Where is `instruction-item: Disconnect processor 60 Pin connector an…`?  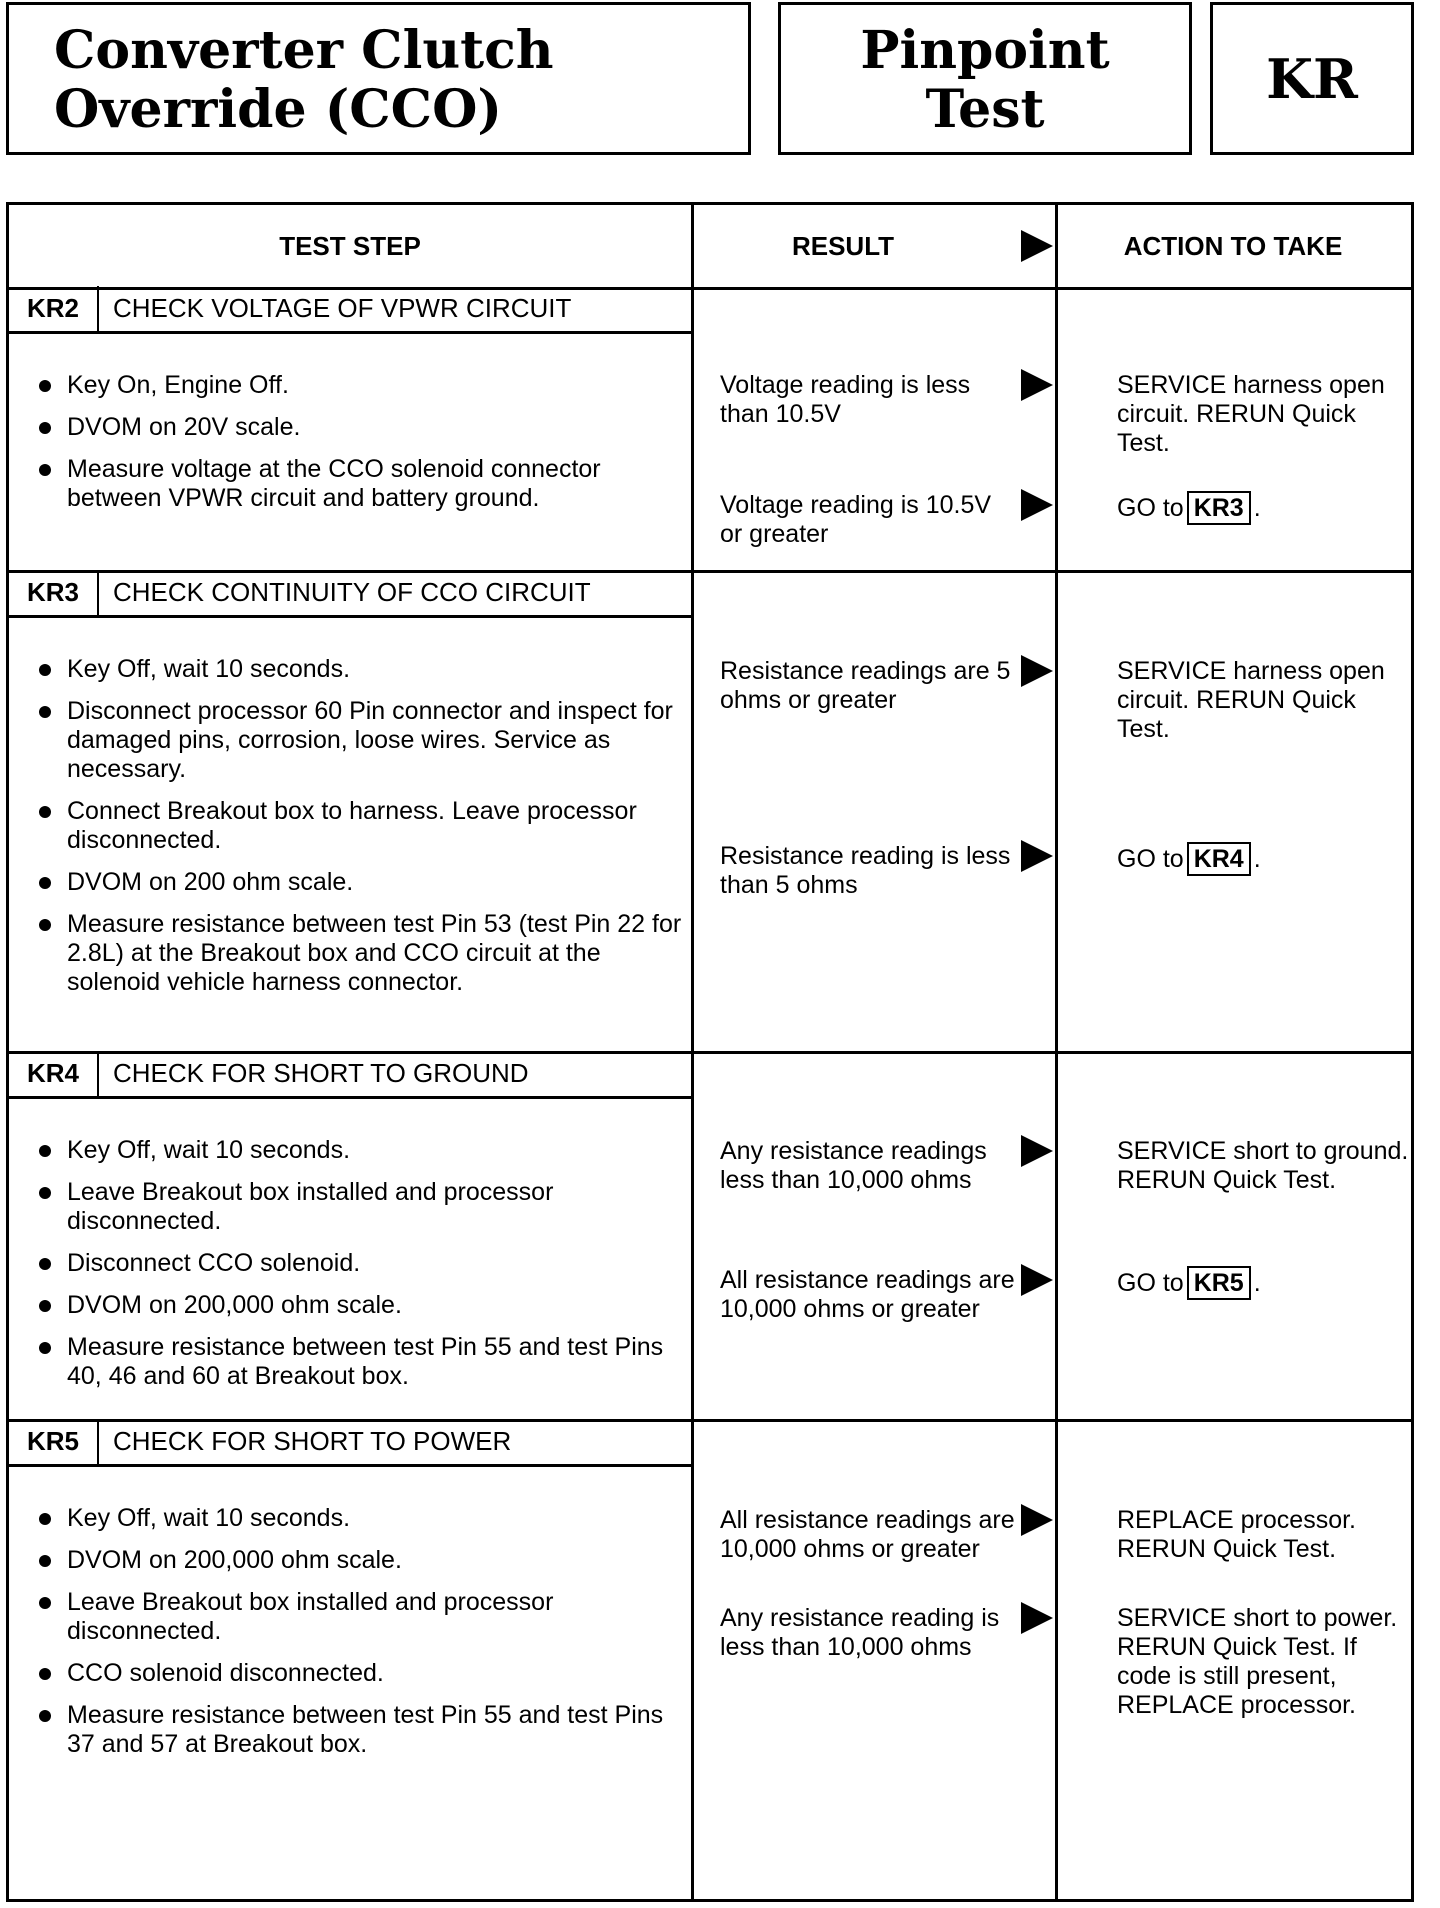
instruction-item: Disconnect processor 60 Pin connector an… is located at coordinates (360, 740).